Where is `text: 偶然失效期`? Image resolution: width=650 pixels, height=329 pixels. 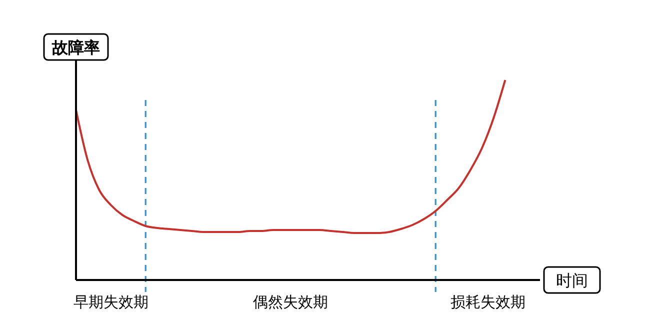 text: 偶然失效期 is located at coordinates (290, 302).